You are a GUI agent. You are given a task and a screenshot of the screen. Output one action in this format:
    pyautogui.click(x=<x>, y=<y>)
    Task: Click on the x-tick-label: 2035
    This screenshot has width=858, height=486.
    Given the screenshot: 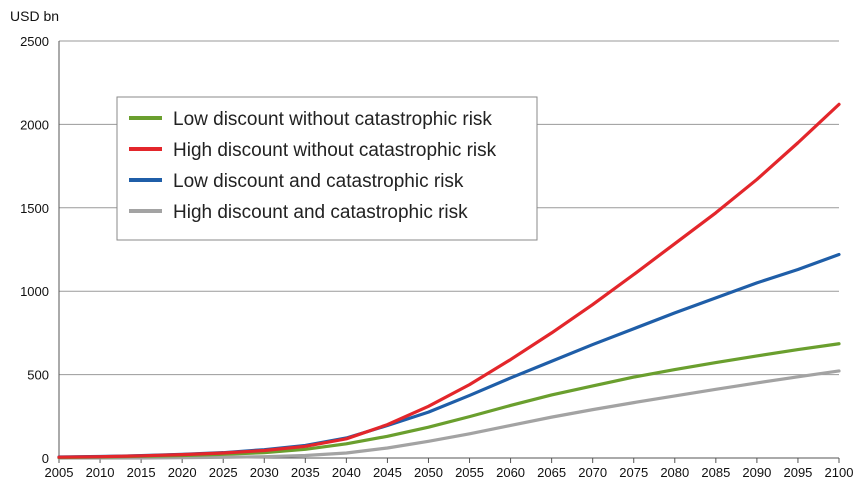 What is the action you would take?
    pyautogui.click(x=305, y=472)
    